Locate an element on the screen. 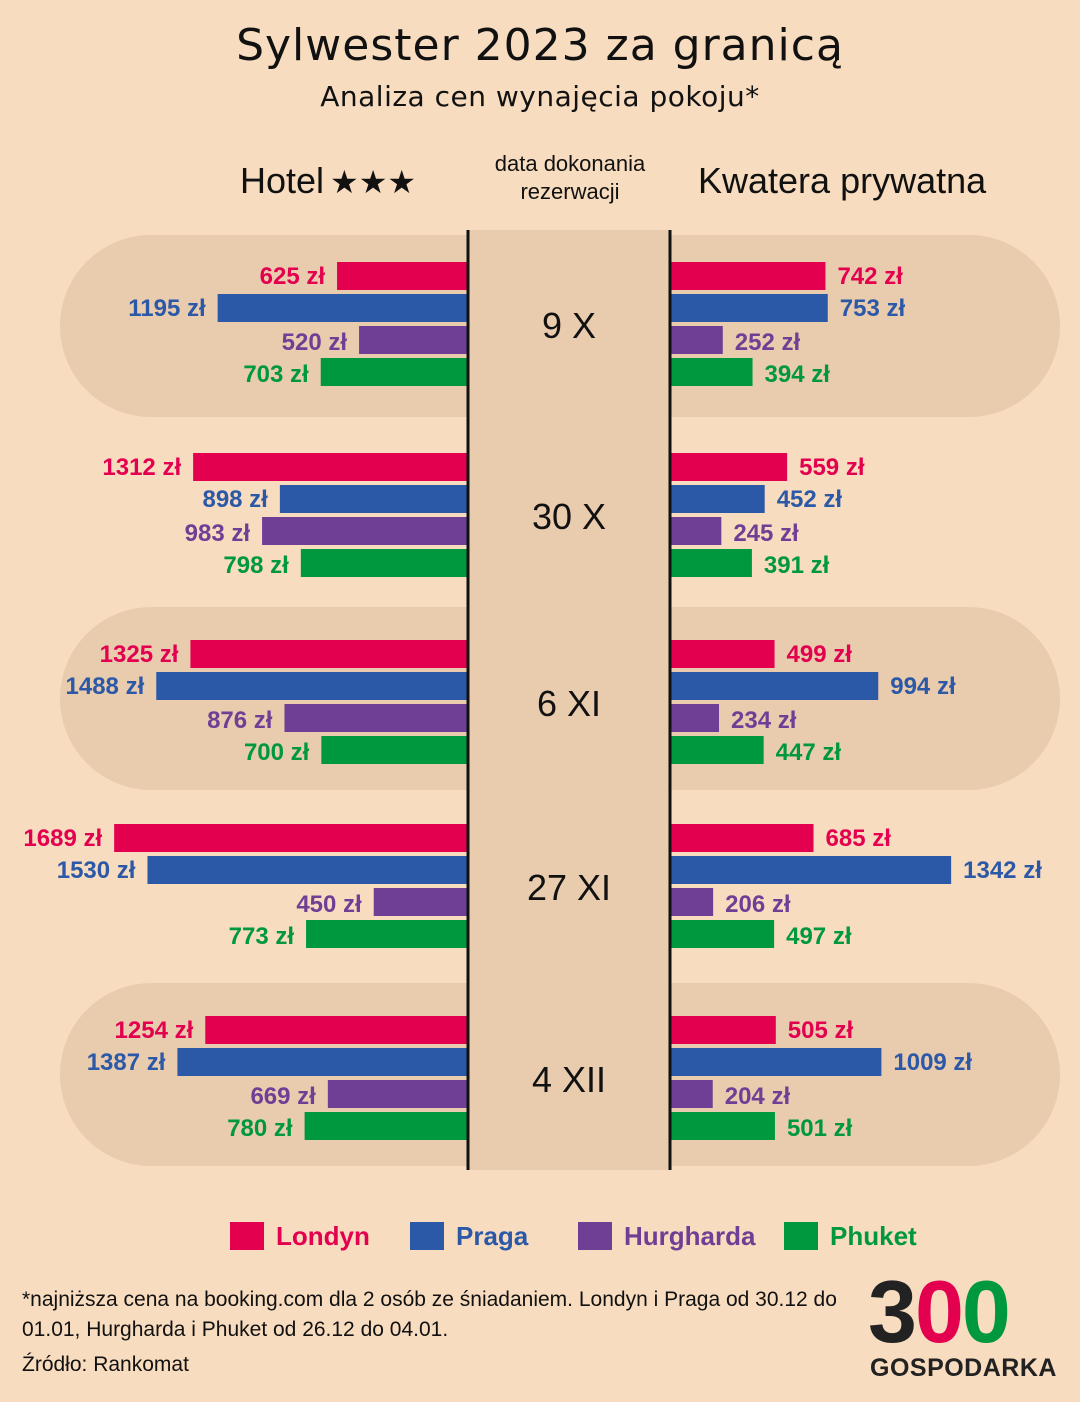  legend-item-hurgharda: Hurgharda is located at coordinates (666, 1236).